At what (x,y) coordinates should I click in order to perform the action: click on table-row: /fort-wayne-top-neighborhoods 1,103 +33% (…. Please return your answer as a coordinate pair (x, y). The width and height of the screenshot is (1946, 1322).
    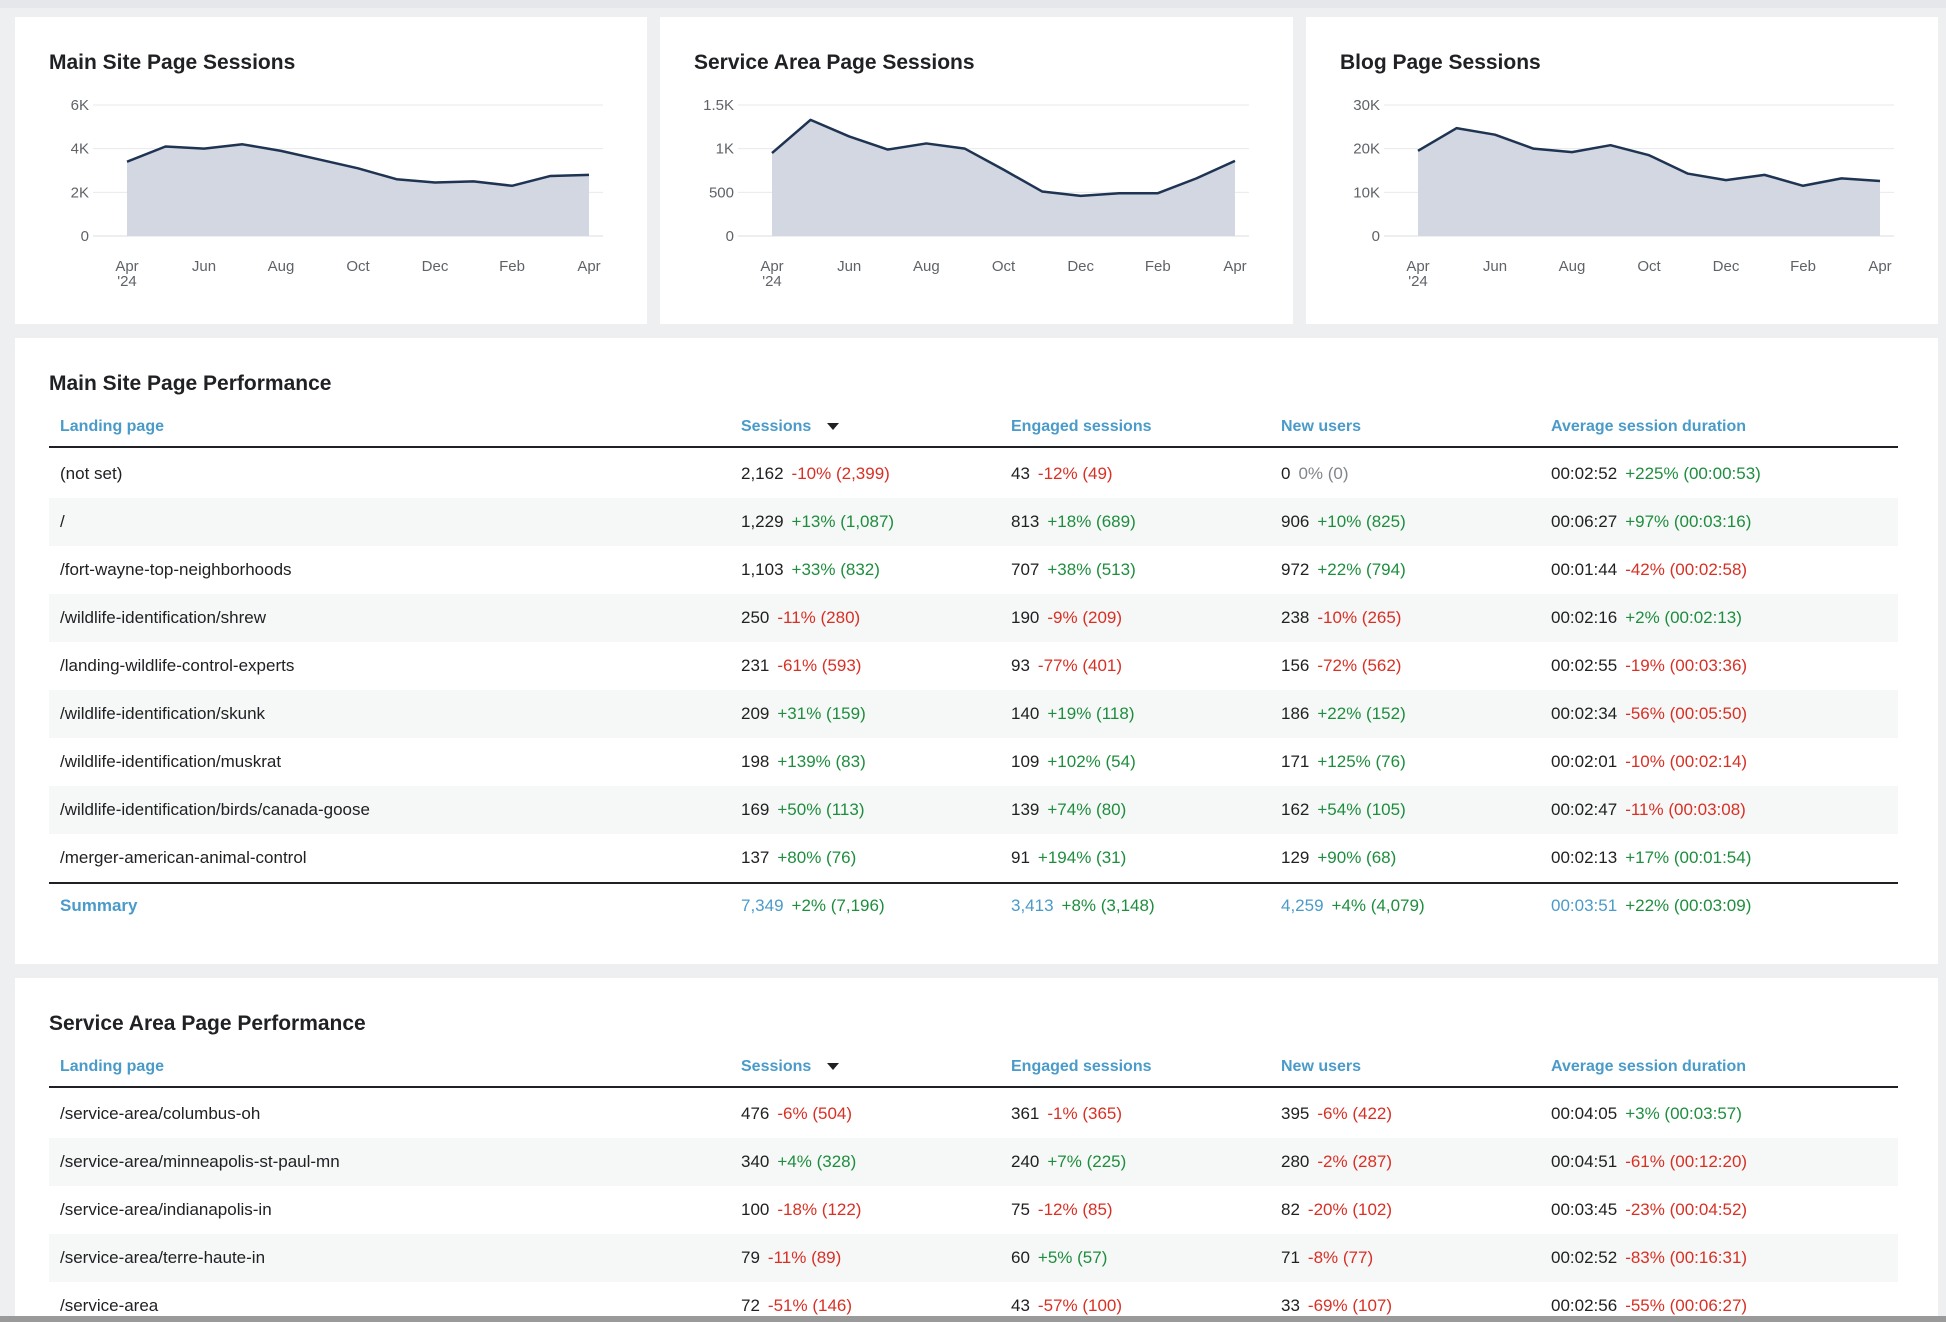
    Looking at the image, I should click on (973, 570).